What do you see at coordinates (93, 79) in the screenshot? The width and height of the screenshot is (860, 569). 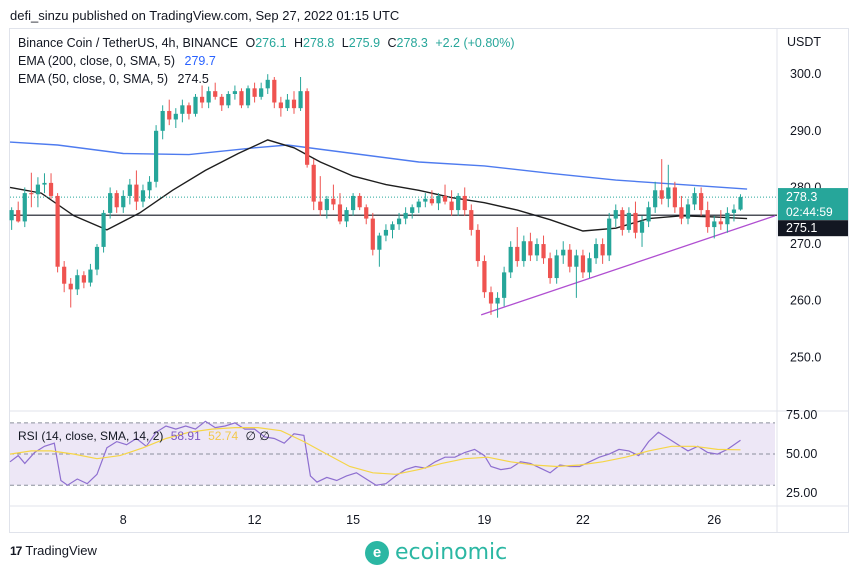 I see `ema50-label: EMA (50, close, 0, SMA, 5)` at bounding box center [93, 79].